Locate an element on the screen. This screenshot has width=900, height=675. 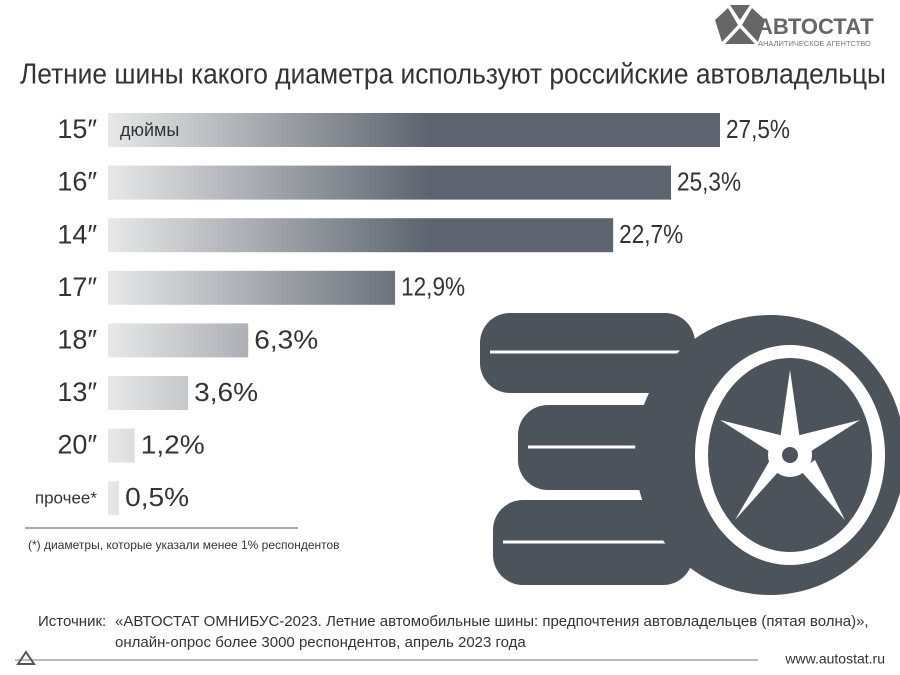
category-label: 16″ is located at coordinates (77, 182).